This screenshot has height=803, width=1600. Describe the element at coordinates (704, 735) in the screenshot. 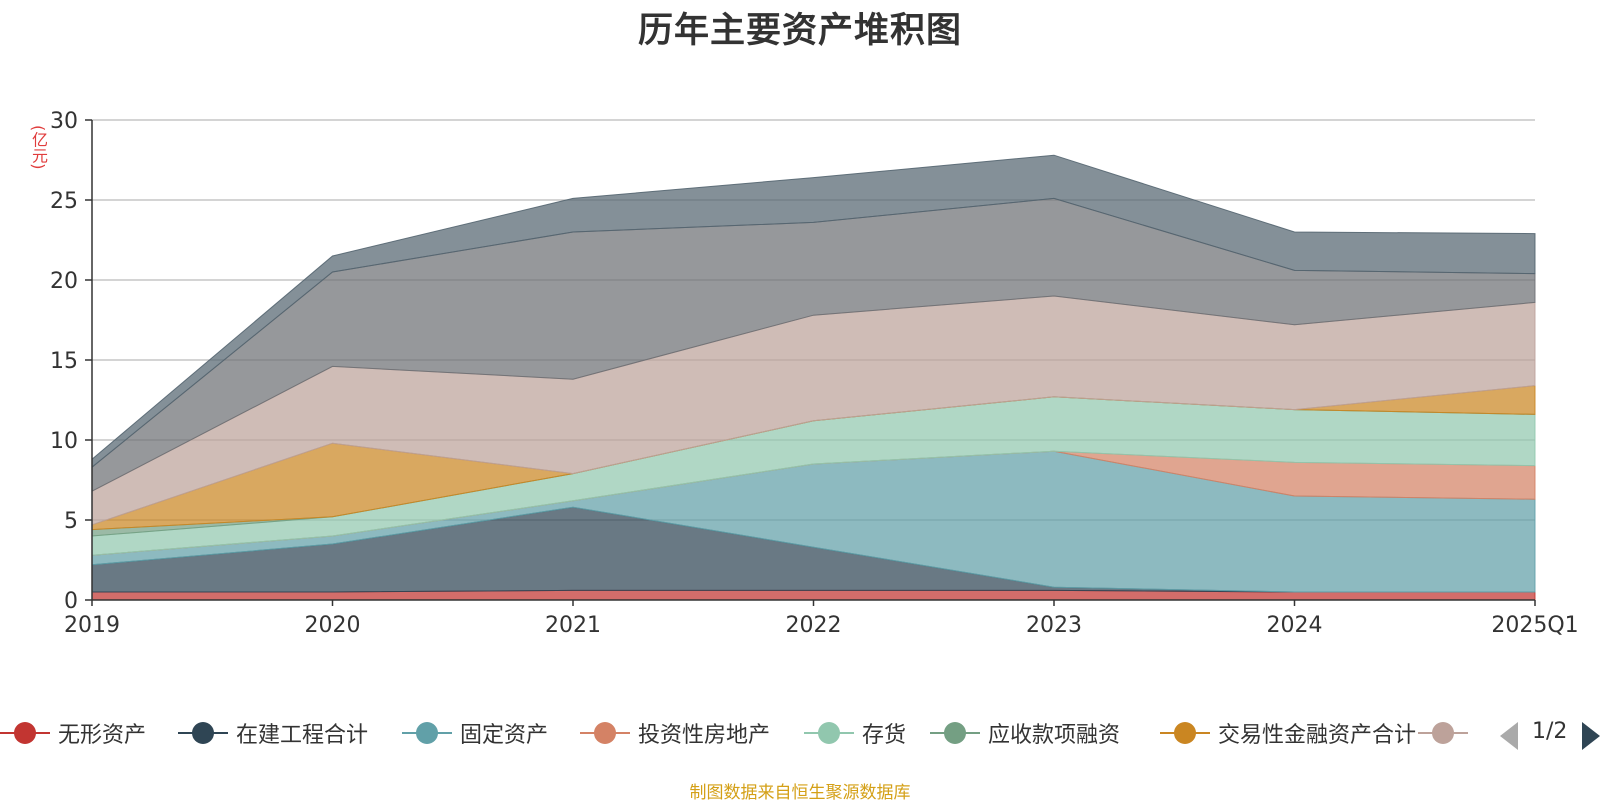

I see `legend-label: 投资性房地产` at that location.